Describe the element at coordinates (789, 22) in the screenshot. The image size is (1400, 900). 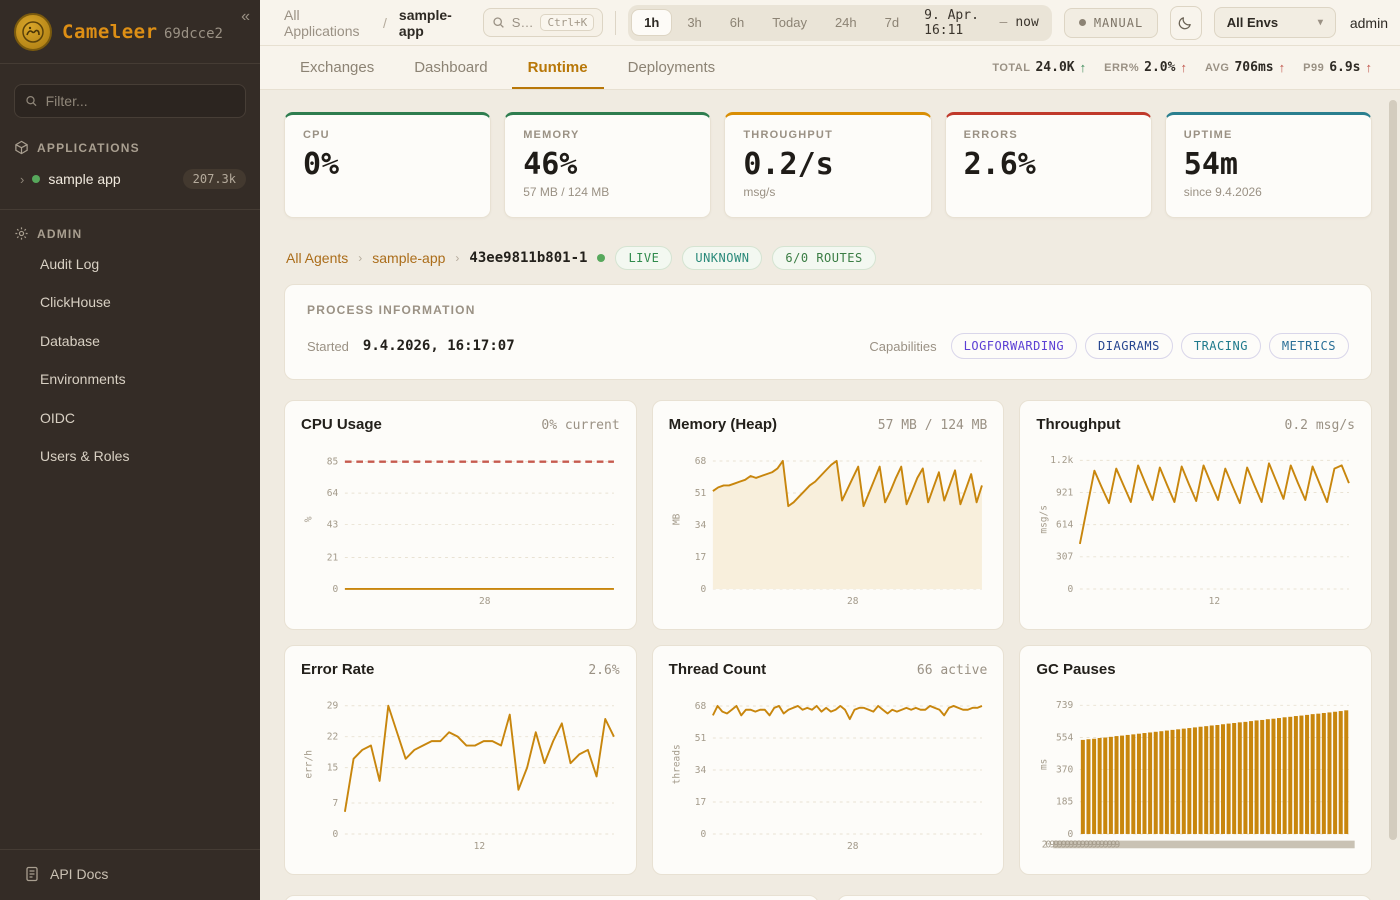
I see `range-today: Today` at that location.